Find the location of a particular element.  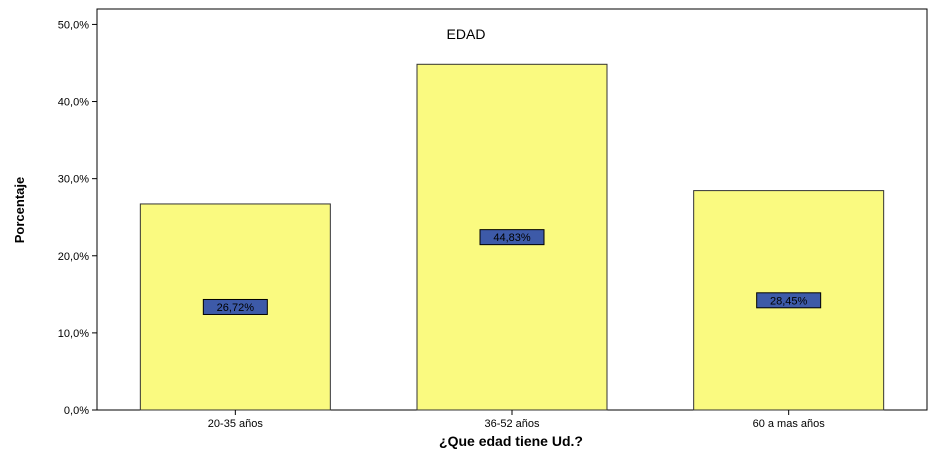

y-tick-label: 50,0% is located at coordinates (73, 25).